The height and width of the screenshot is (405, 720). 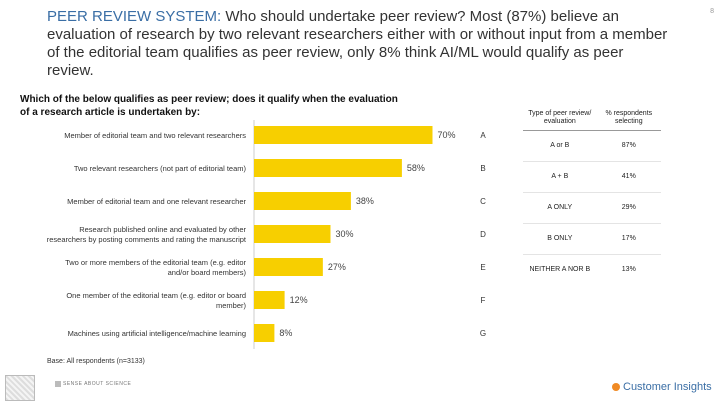 I want to click on category-label-line: and/or board members), so click(x=207, y=272).